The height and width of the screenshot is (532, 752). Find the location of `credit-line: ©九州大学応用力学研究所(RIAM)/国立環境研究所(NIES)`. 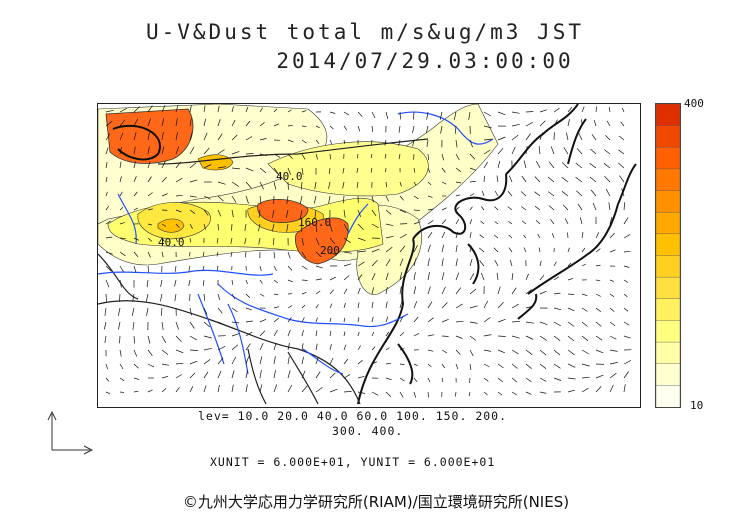

credit-line: ©九州大学応用力学研究所(RIAM)/国立環境研究所(NIES) is located at coordinates (376, 502).